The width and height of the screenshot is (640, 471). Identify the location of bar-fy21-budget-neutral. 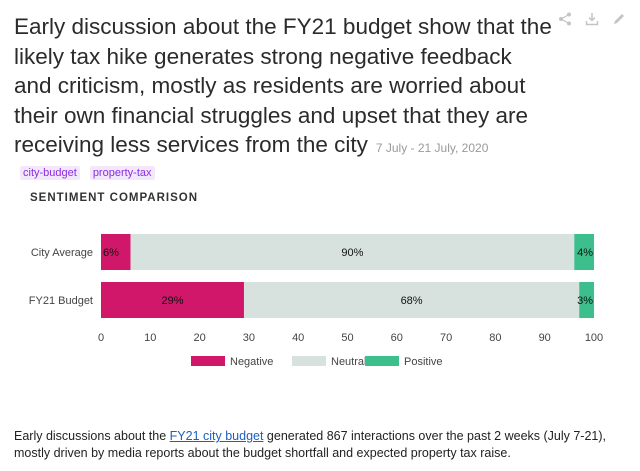
(411, 300).